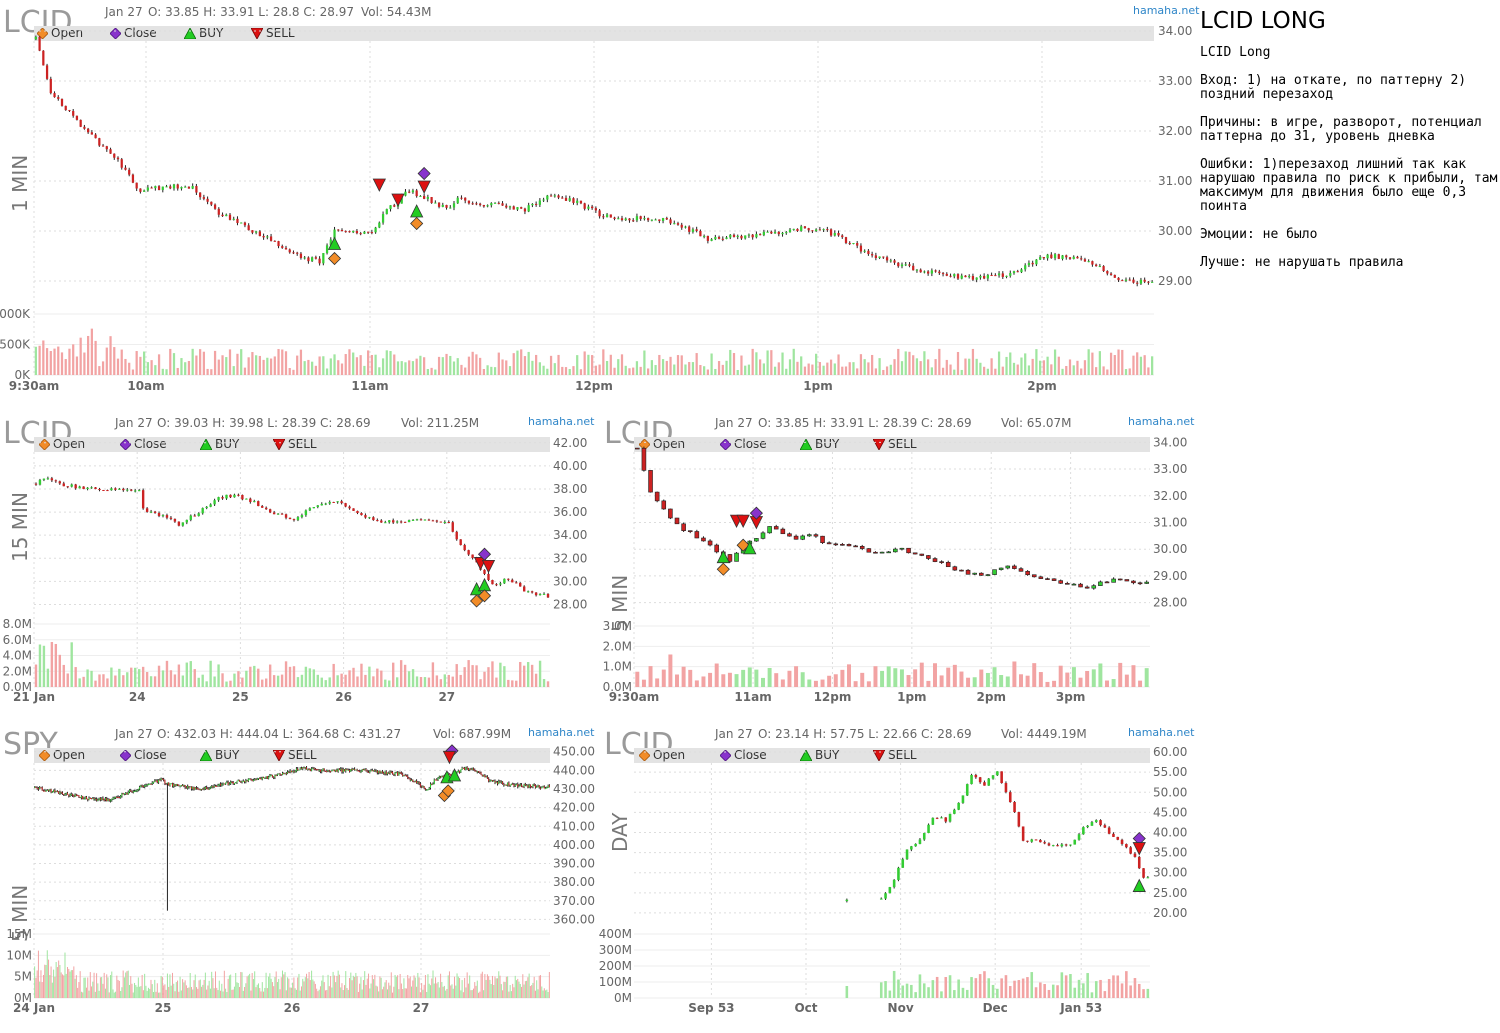 The height and width of the screenshot is (1033, 1500). Describe the element at coordinates (756, 513) in the screenshot. I see `close-marker` at that location.